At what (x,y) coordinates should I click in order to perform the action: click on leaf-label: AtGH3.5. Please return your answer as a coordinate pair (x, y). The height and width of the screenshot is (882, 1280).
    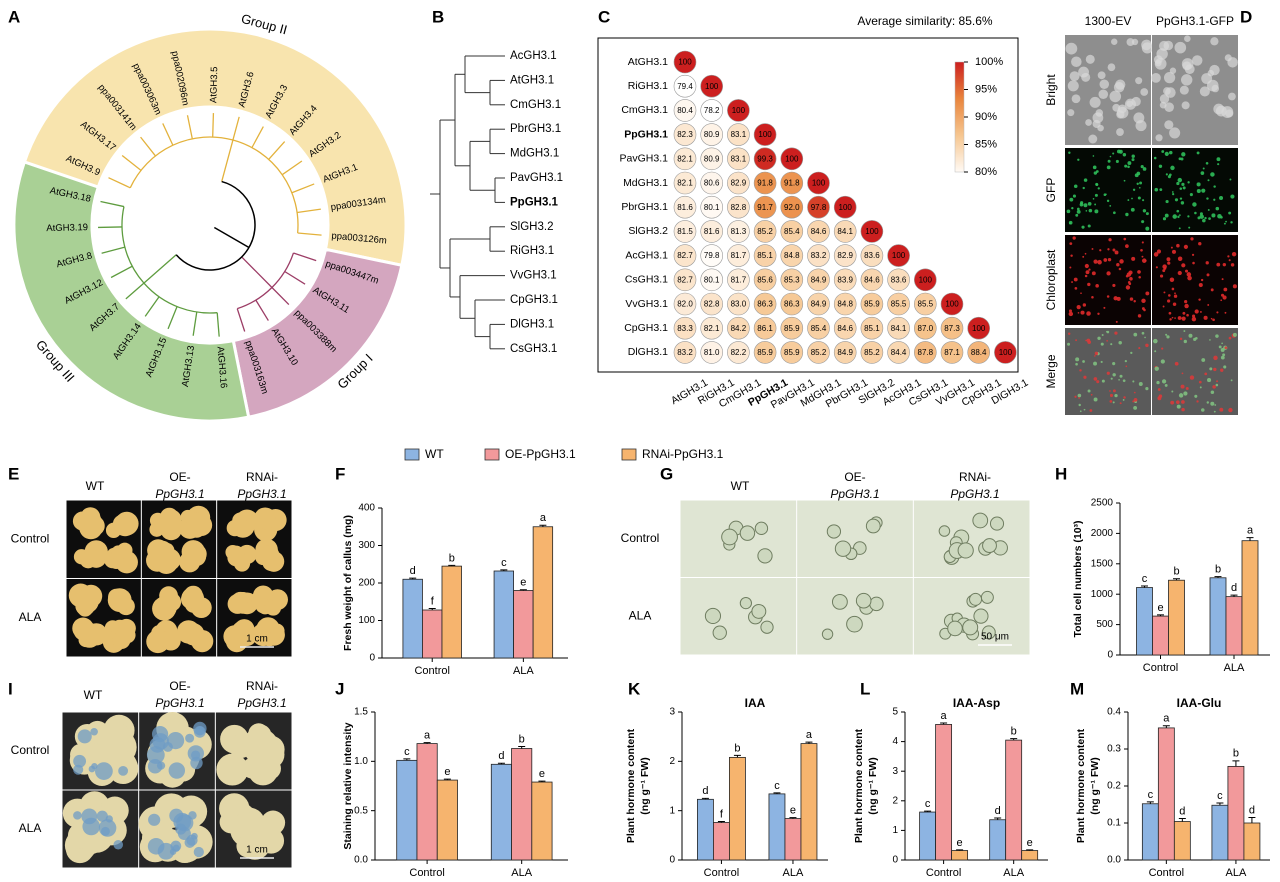
    Looking at the image, I should click on (214, 84).